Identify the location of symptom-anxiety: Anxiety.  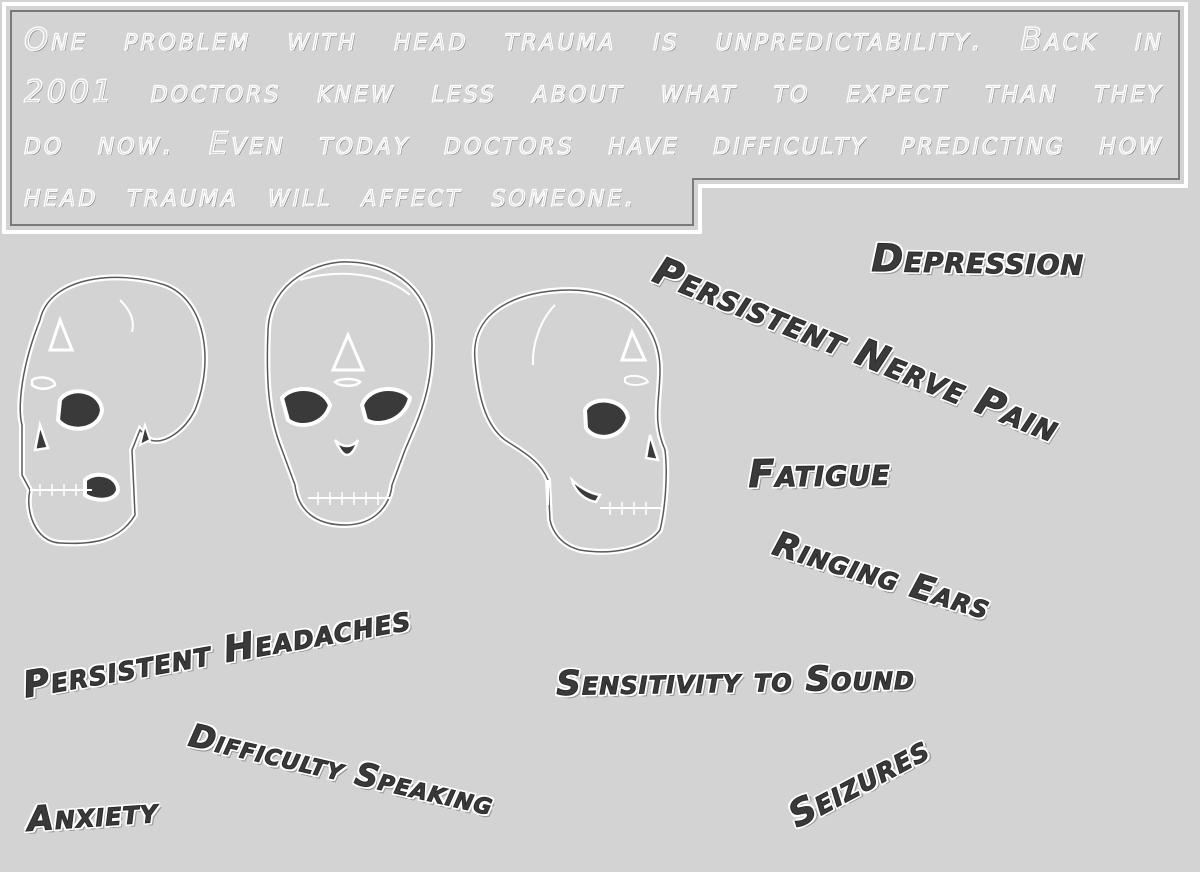
(93, 815).